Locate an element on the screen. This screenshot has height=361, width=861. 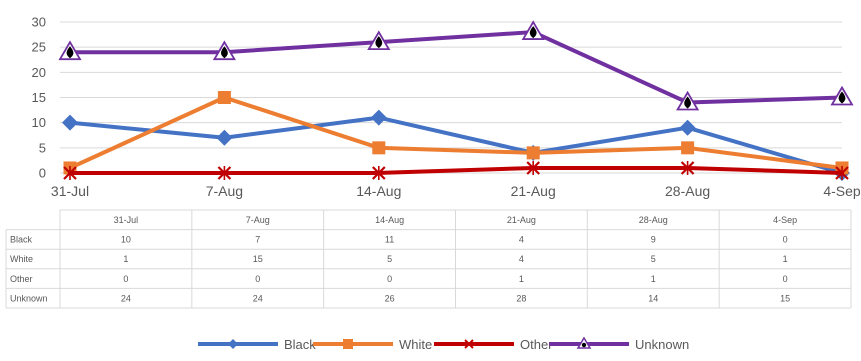
table-cell: 10 is located at coordinates (126, 240).